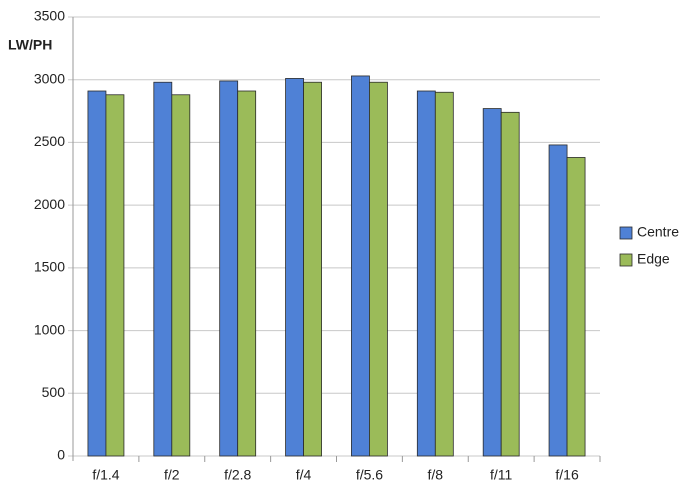 Image resolution: width=700 pixels, height=503 pixels. I want to click on legend-label: Centre, so click(658, 232).